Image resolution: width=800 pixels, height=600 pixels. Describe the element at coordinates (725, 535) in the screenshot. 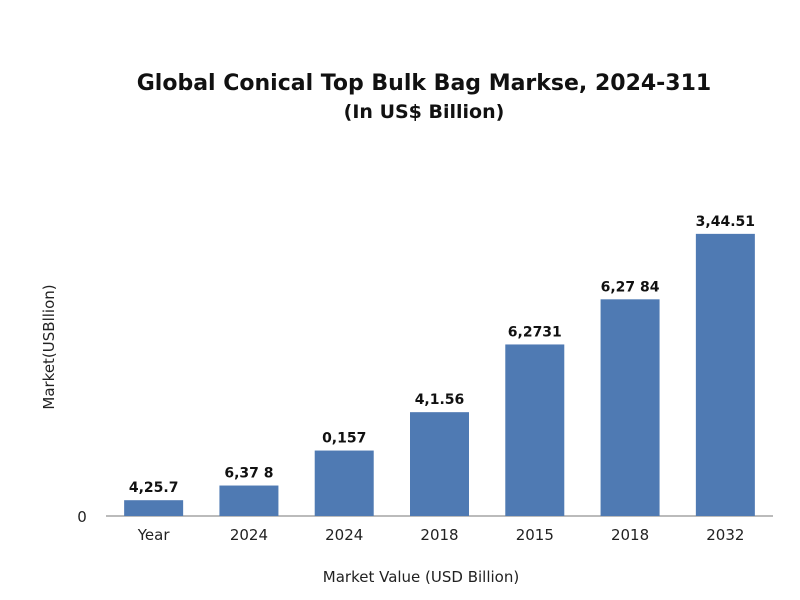

I see `x-tick-label-6: 2032` at that location.